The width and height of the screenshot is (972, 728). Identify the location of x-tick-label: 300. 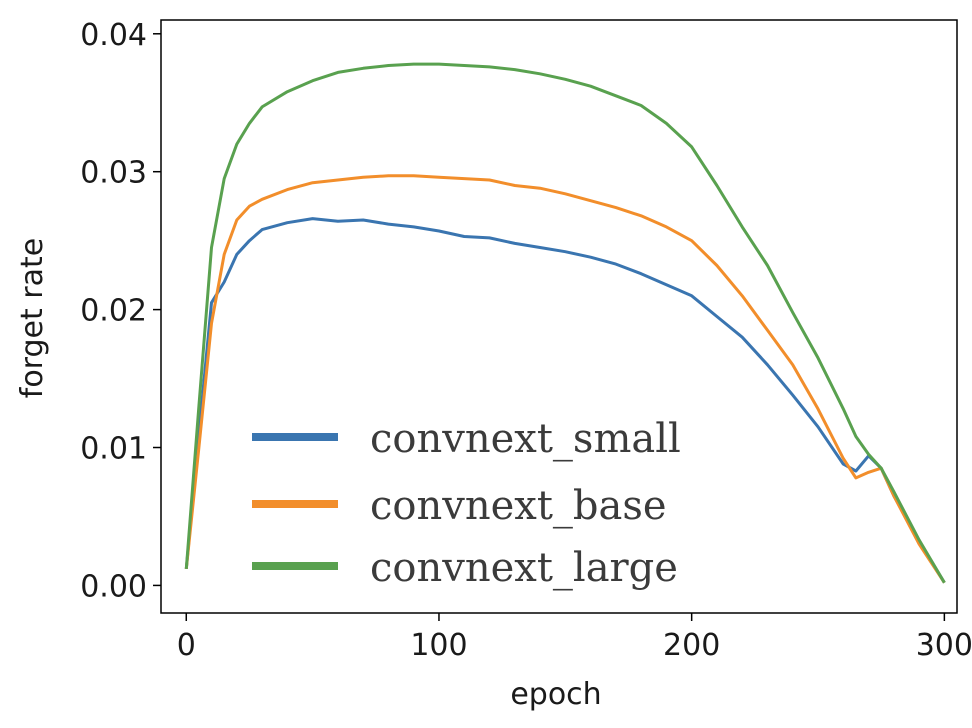
(944, 645).